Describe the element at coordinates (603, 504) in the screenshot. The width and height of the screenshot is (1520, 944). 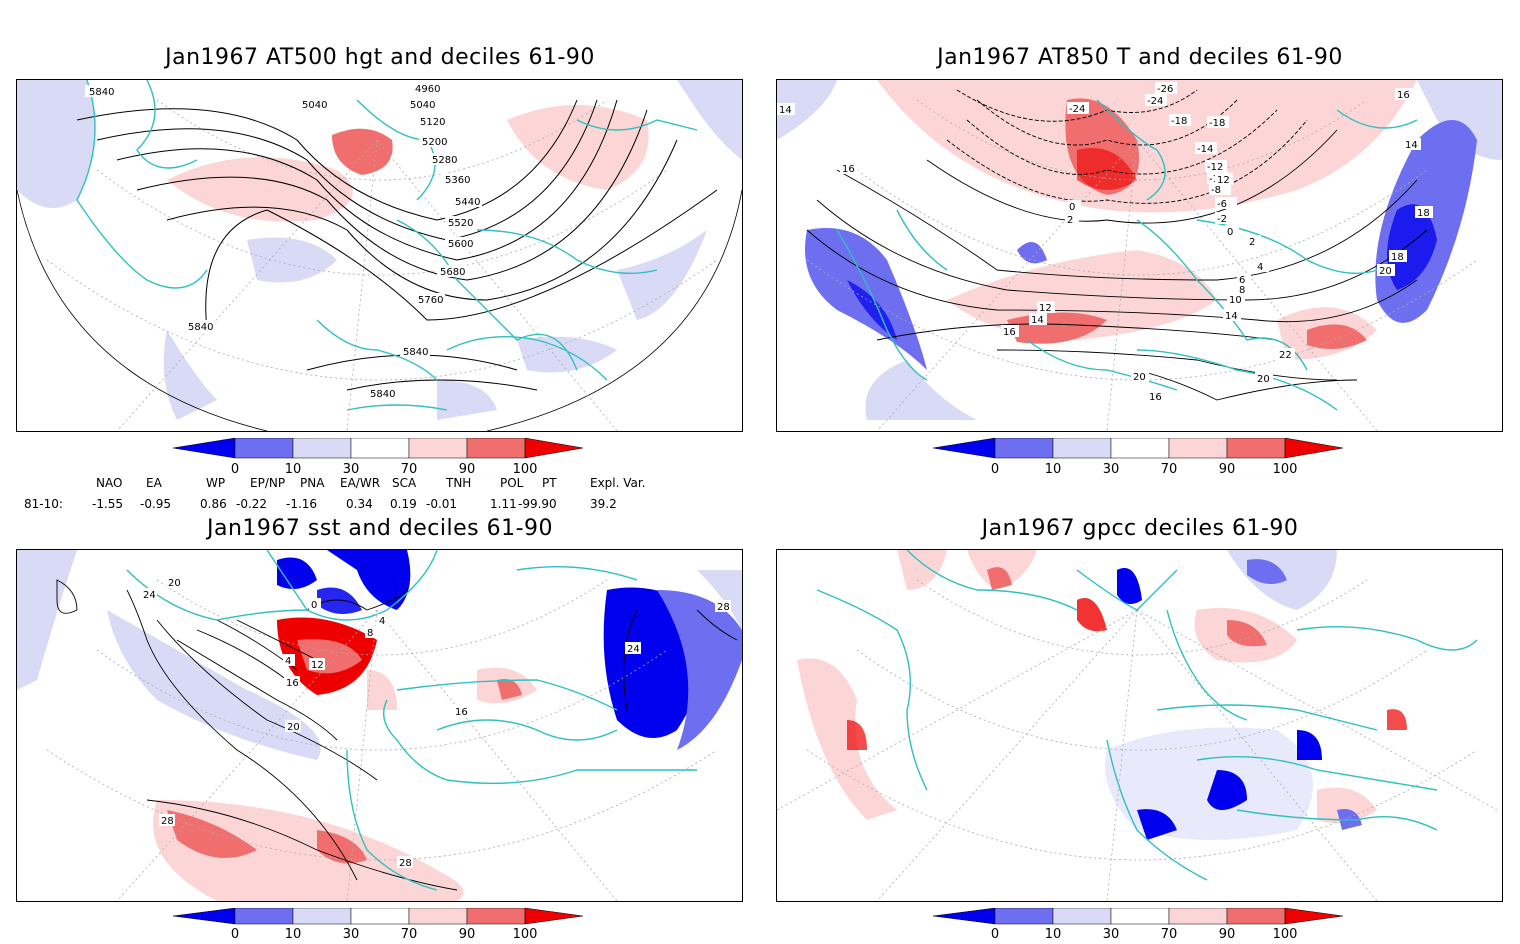
I see `index-value-explvar: 39.2` at that location.